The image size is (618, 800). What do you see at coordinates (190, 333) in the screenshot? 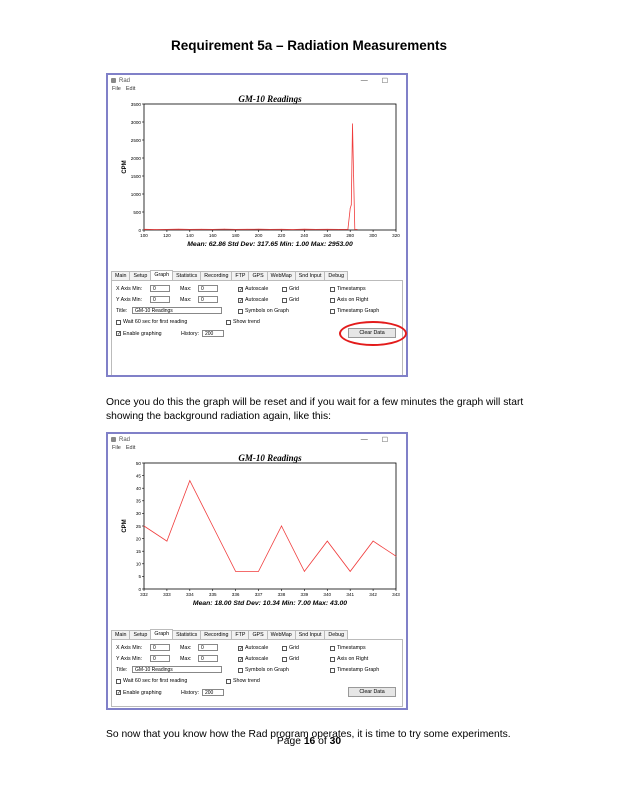
I see `history-label: History:` at bounding box center [190, 333].